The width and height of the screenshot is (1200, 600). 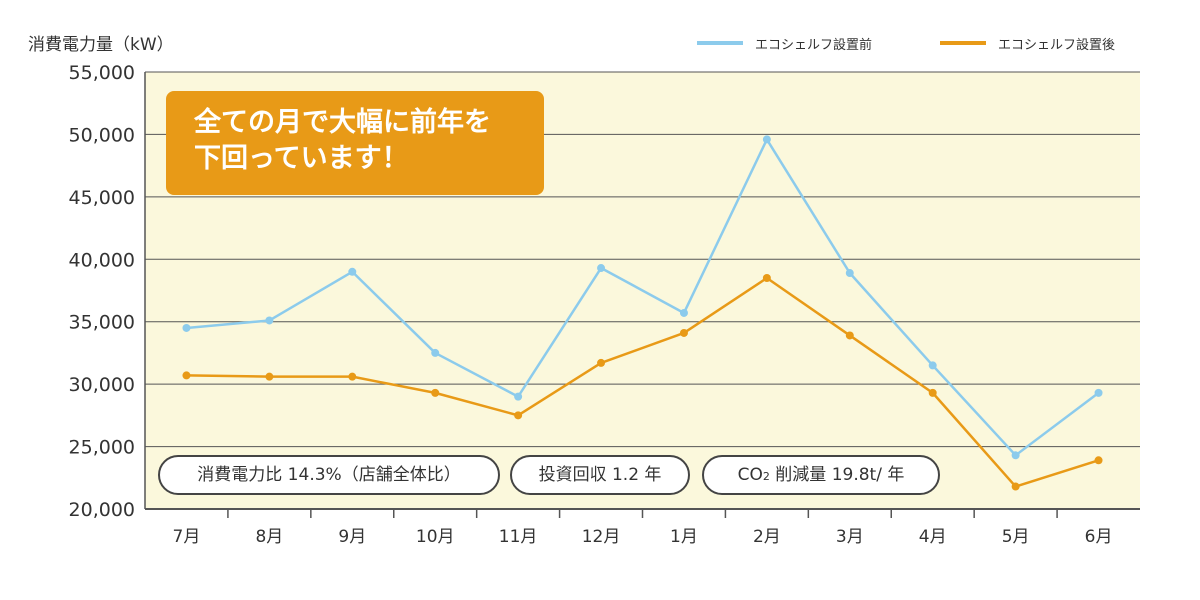 What do you see at coordinates (1016, 537) in the screenshot?
I see `x-tick-label: 5月` at bounding box center [1016, 537].